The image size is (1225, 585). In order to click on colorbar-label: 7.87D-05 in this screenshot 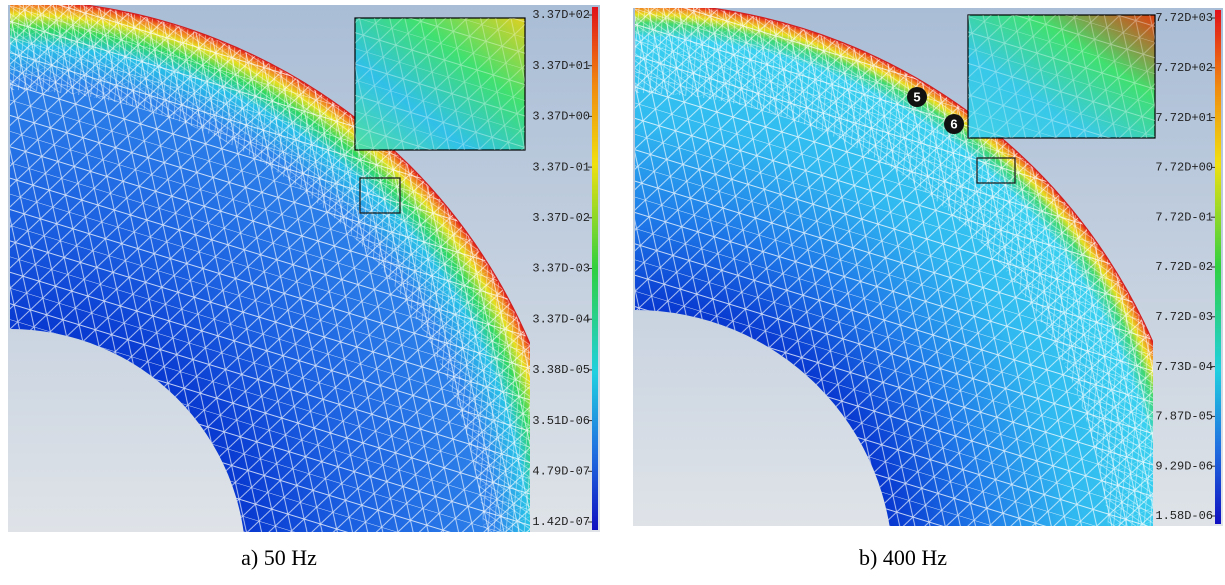, I will do `click(1184, 417)`.